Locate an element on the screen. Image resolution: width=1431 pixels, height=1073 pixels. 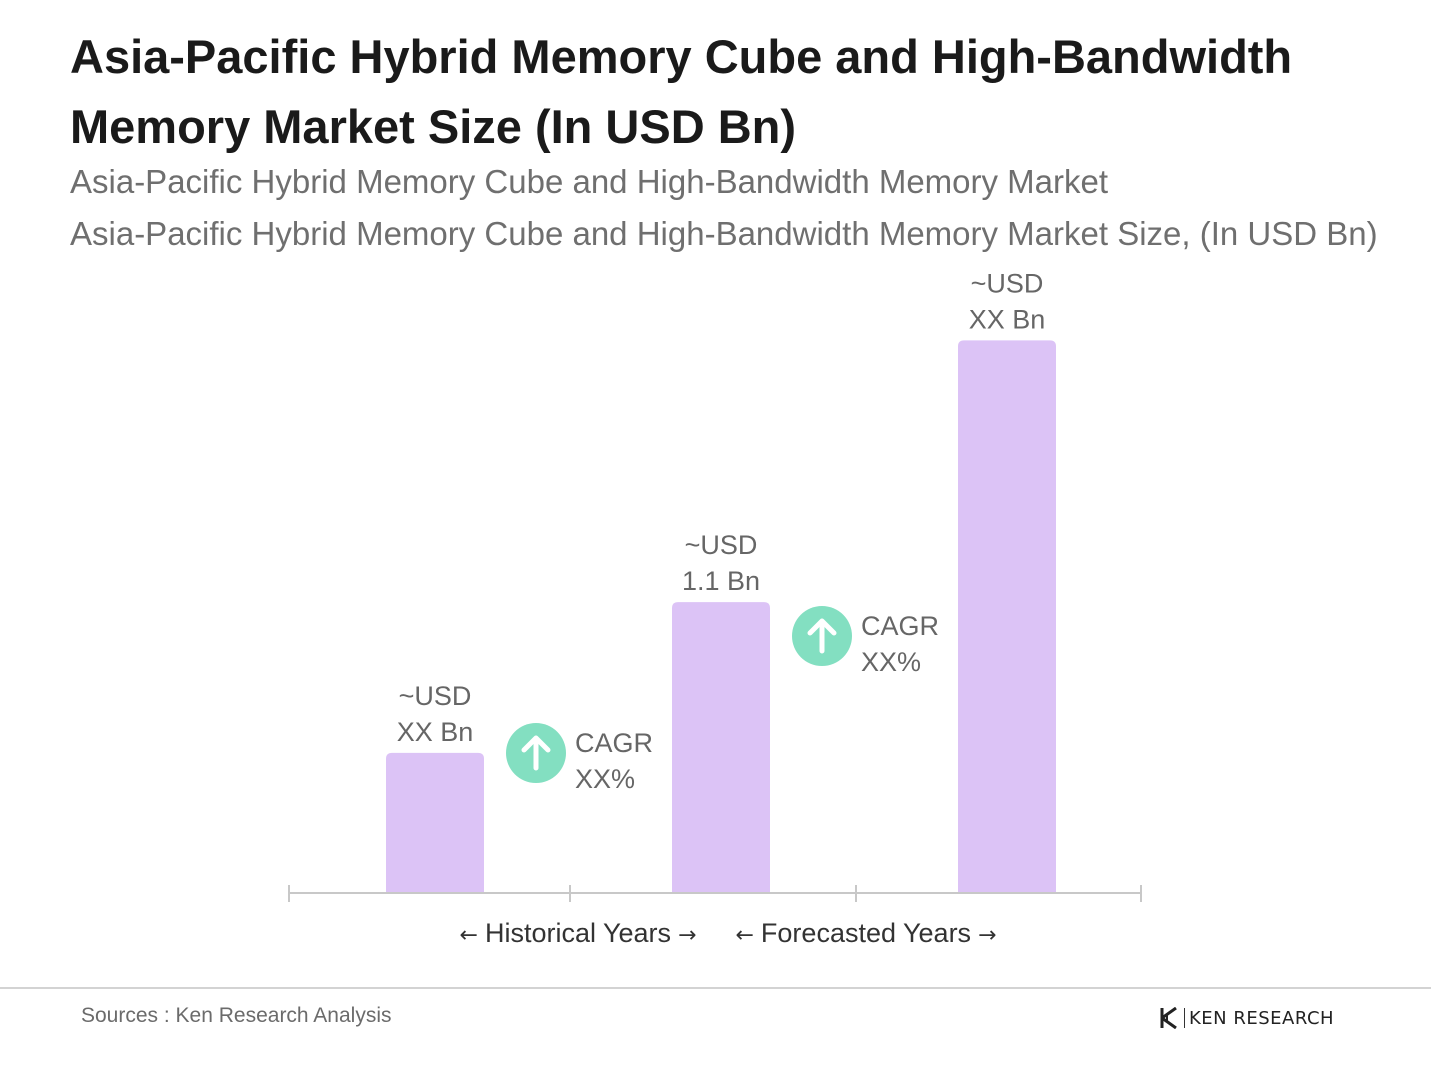
bar-value-label-2-line-1: ~USD is located at coordinates (721, 545).